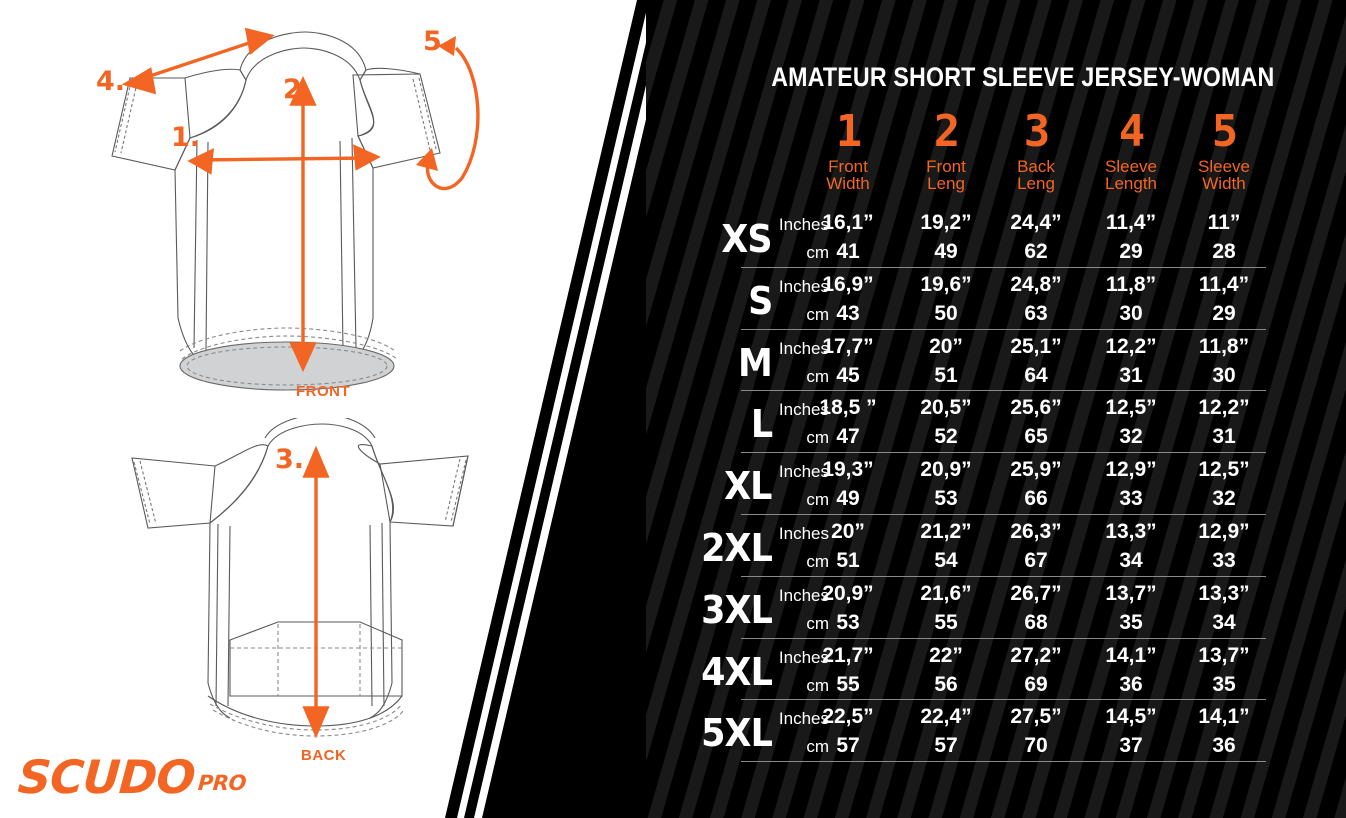  I want to click on unit-label-cm-s: cm, so click(817, 314).